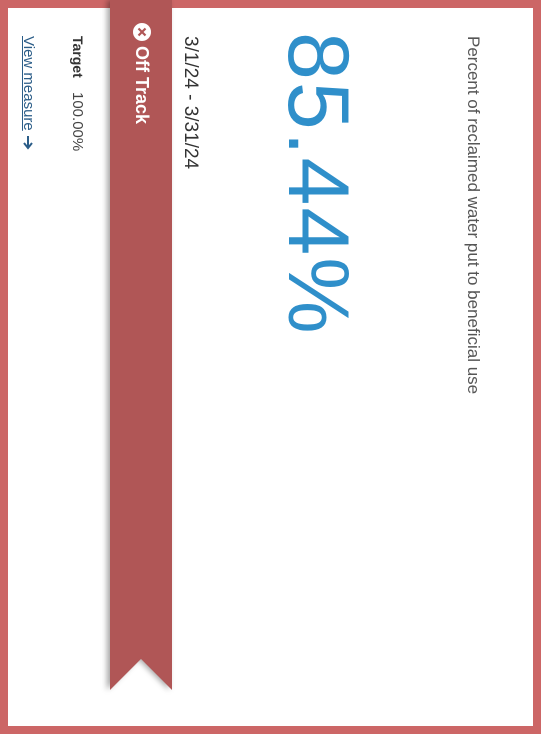 Image resolution: width=541 pixels, height=734 pixels. What do you see at coordinates (28, 83) in the screenshot?
I see `view-measure-link: View measure` at bounding box center [28, 83].